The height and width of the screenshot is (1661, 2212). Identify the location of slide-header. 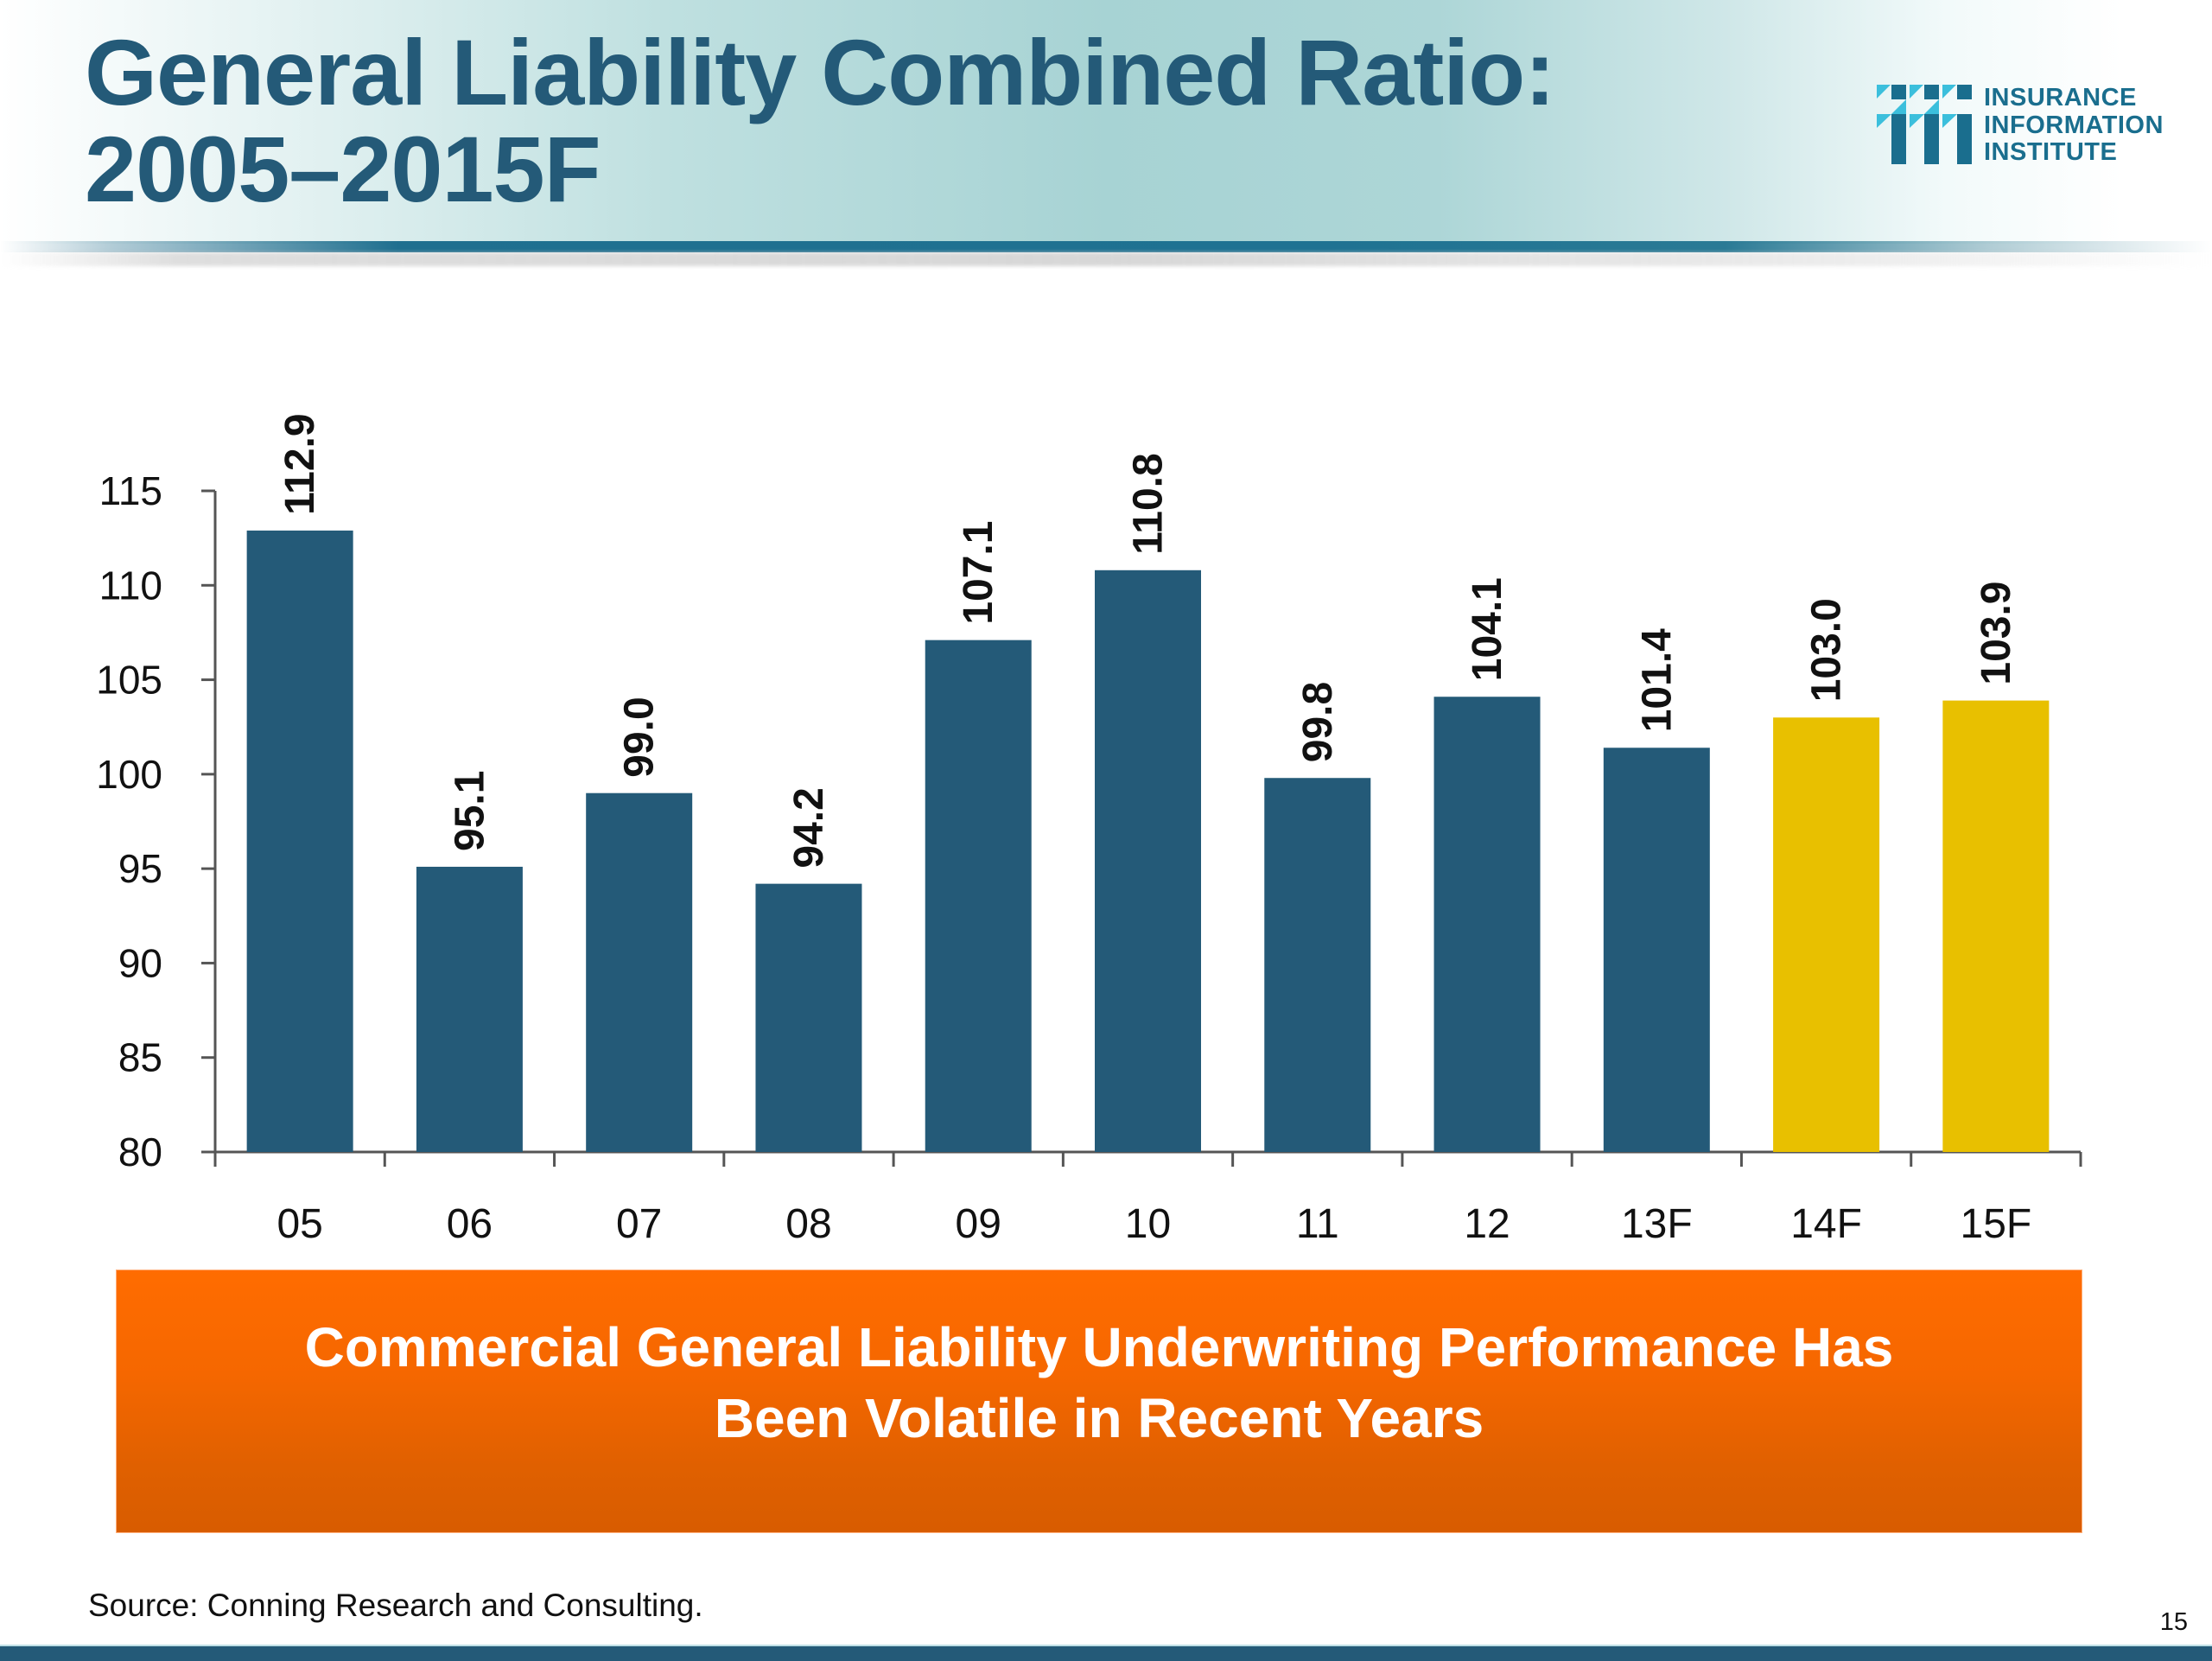
(1106, 122).